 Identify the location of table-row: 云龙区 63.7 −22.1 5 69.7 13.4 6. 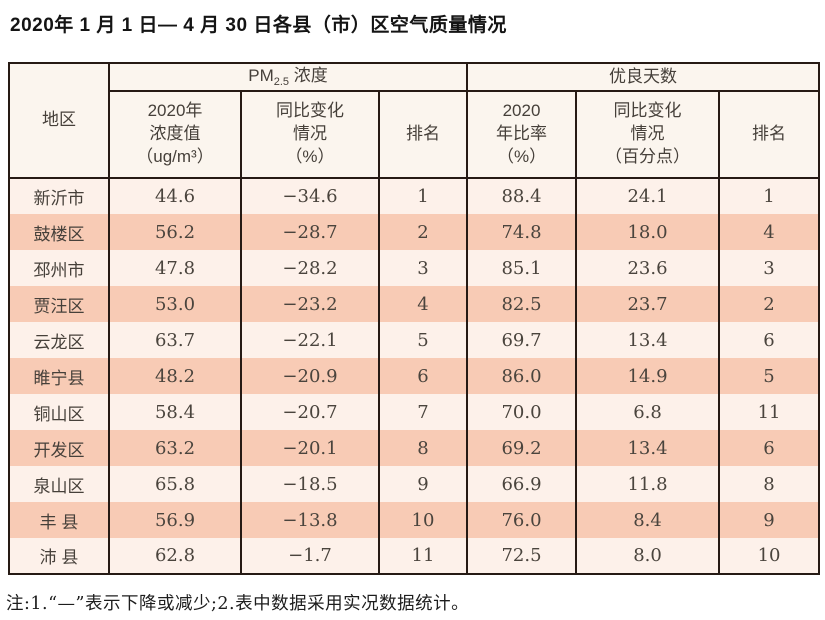
(414, 340).